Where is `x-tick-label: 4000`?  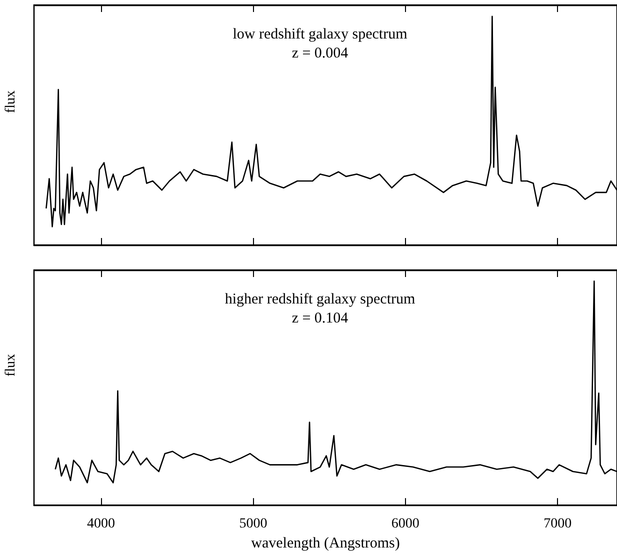 x-tick-label: 4000 is located at coordinates (100, 524).